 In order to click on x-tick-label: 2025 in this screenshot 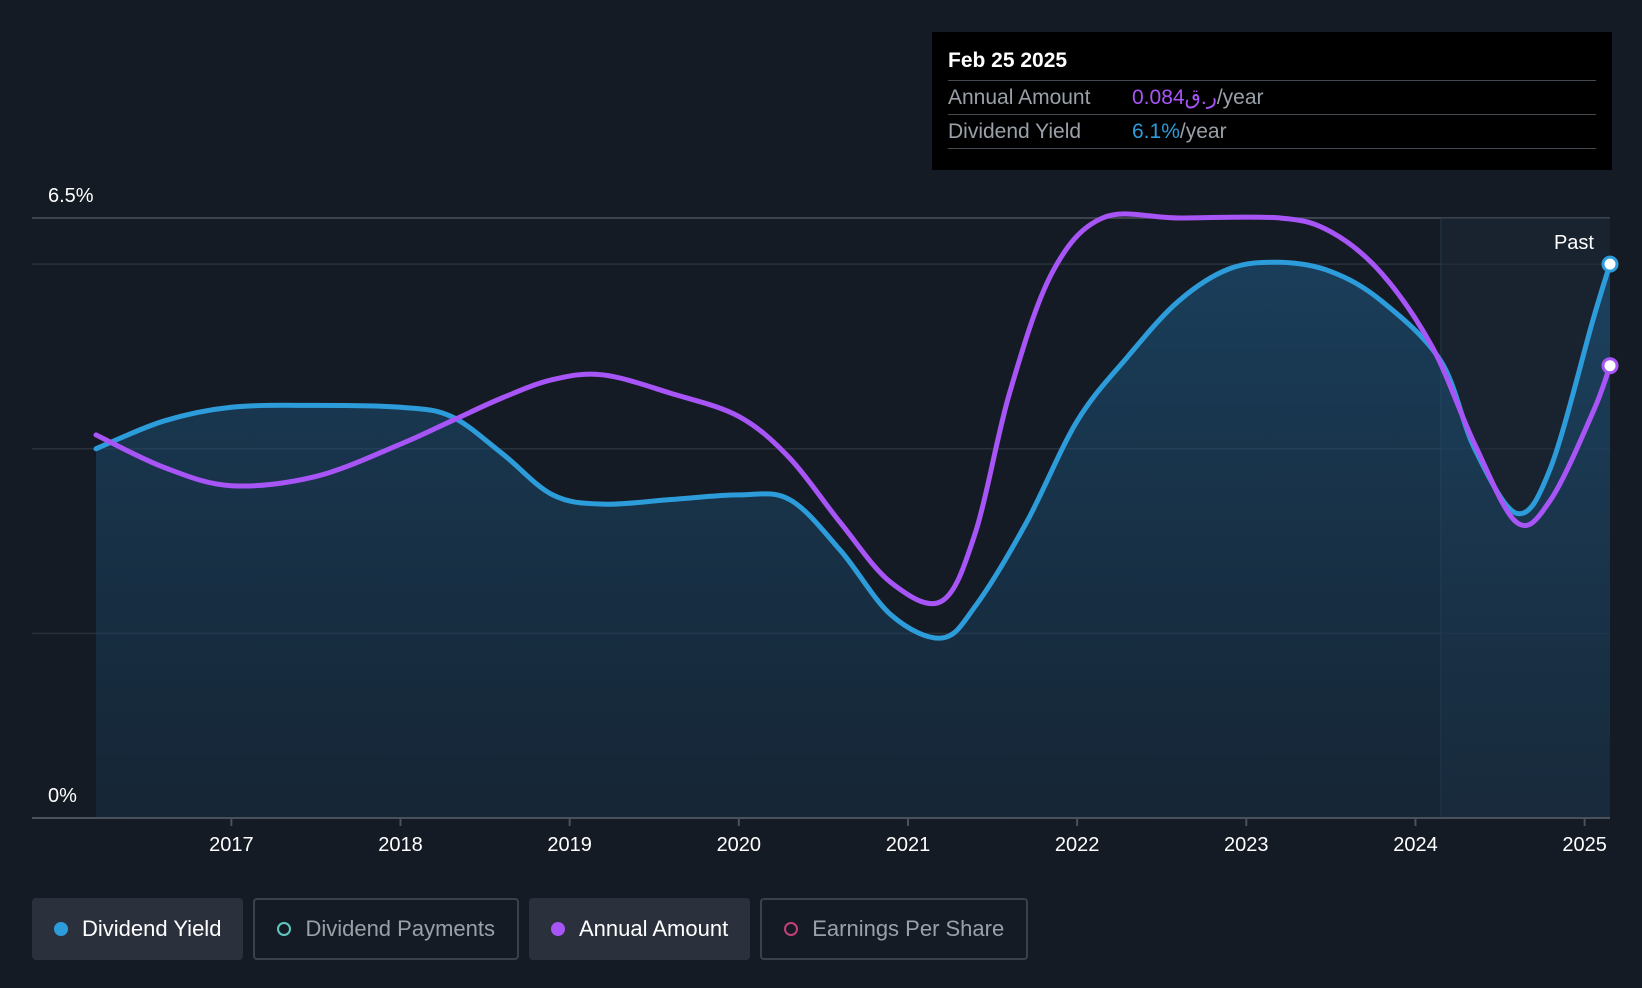, I will do `click(1584, 845)`.